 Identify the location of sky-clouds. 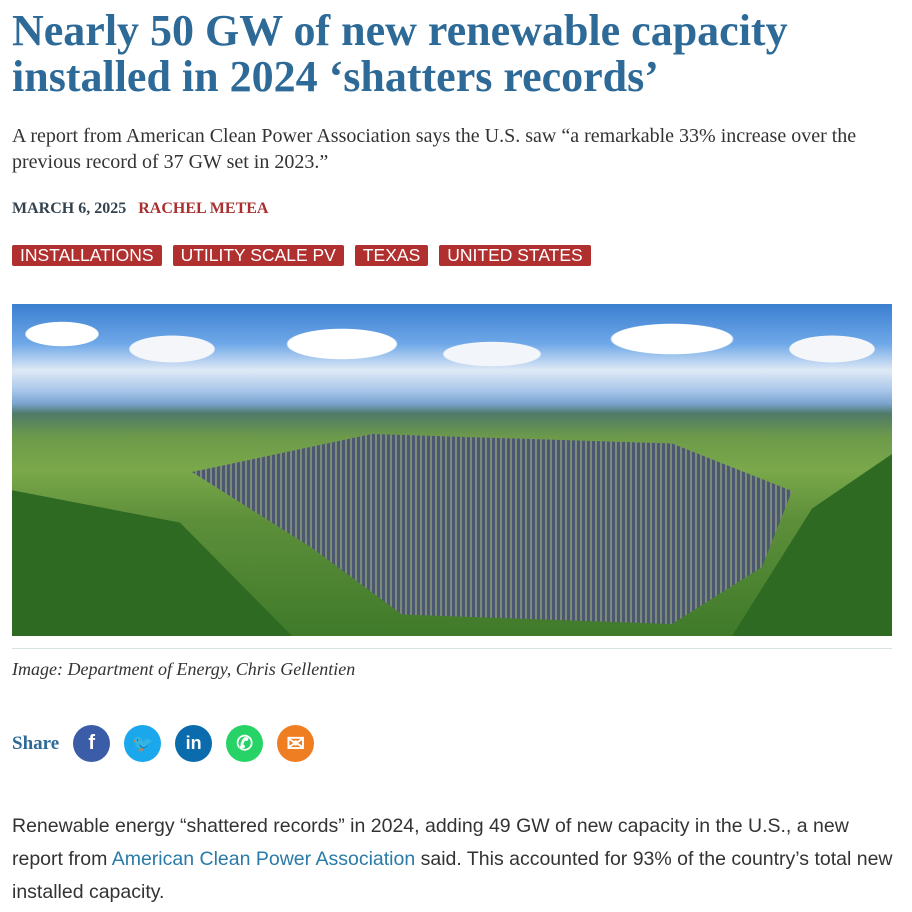
(452, 346).